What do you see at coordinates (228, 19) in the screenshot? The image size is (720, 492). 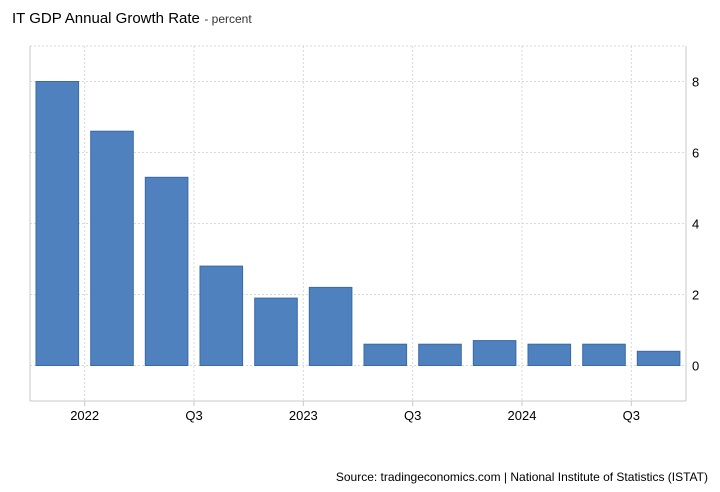 I see `chart-subtitle: - percent` at bounding box center [228, 19].